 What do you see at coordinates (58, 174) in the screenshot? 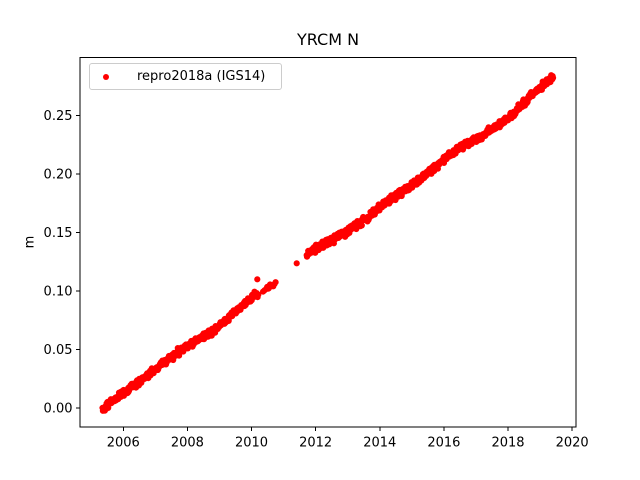
I see `y-tick-label: 0.20` at bounding box center [58, 174].